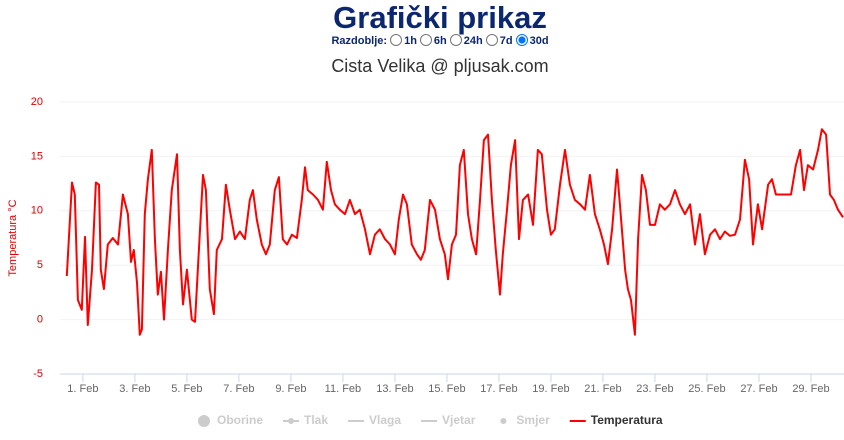 Image resolution: width=844 pixels, height=440 pixels. Describe the element at coordinates (13, 237) in the screenshot. I see `y-axis-label: Temperatura °C` at that location.